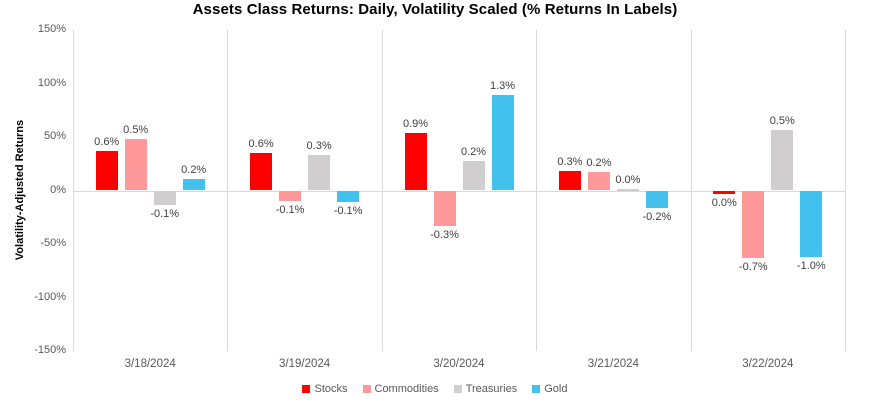 The width and height of the screenshot is (870, 408). What do you see at coordinates (657, 216) in the screenshot?
I see `bar-value-label: -0.2%` at bounding box center [657, 216].